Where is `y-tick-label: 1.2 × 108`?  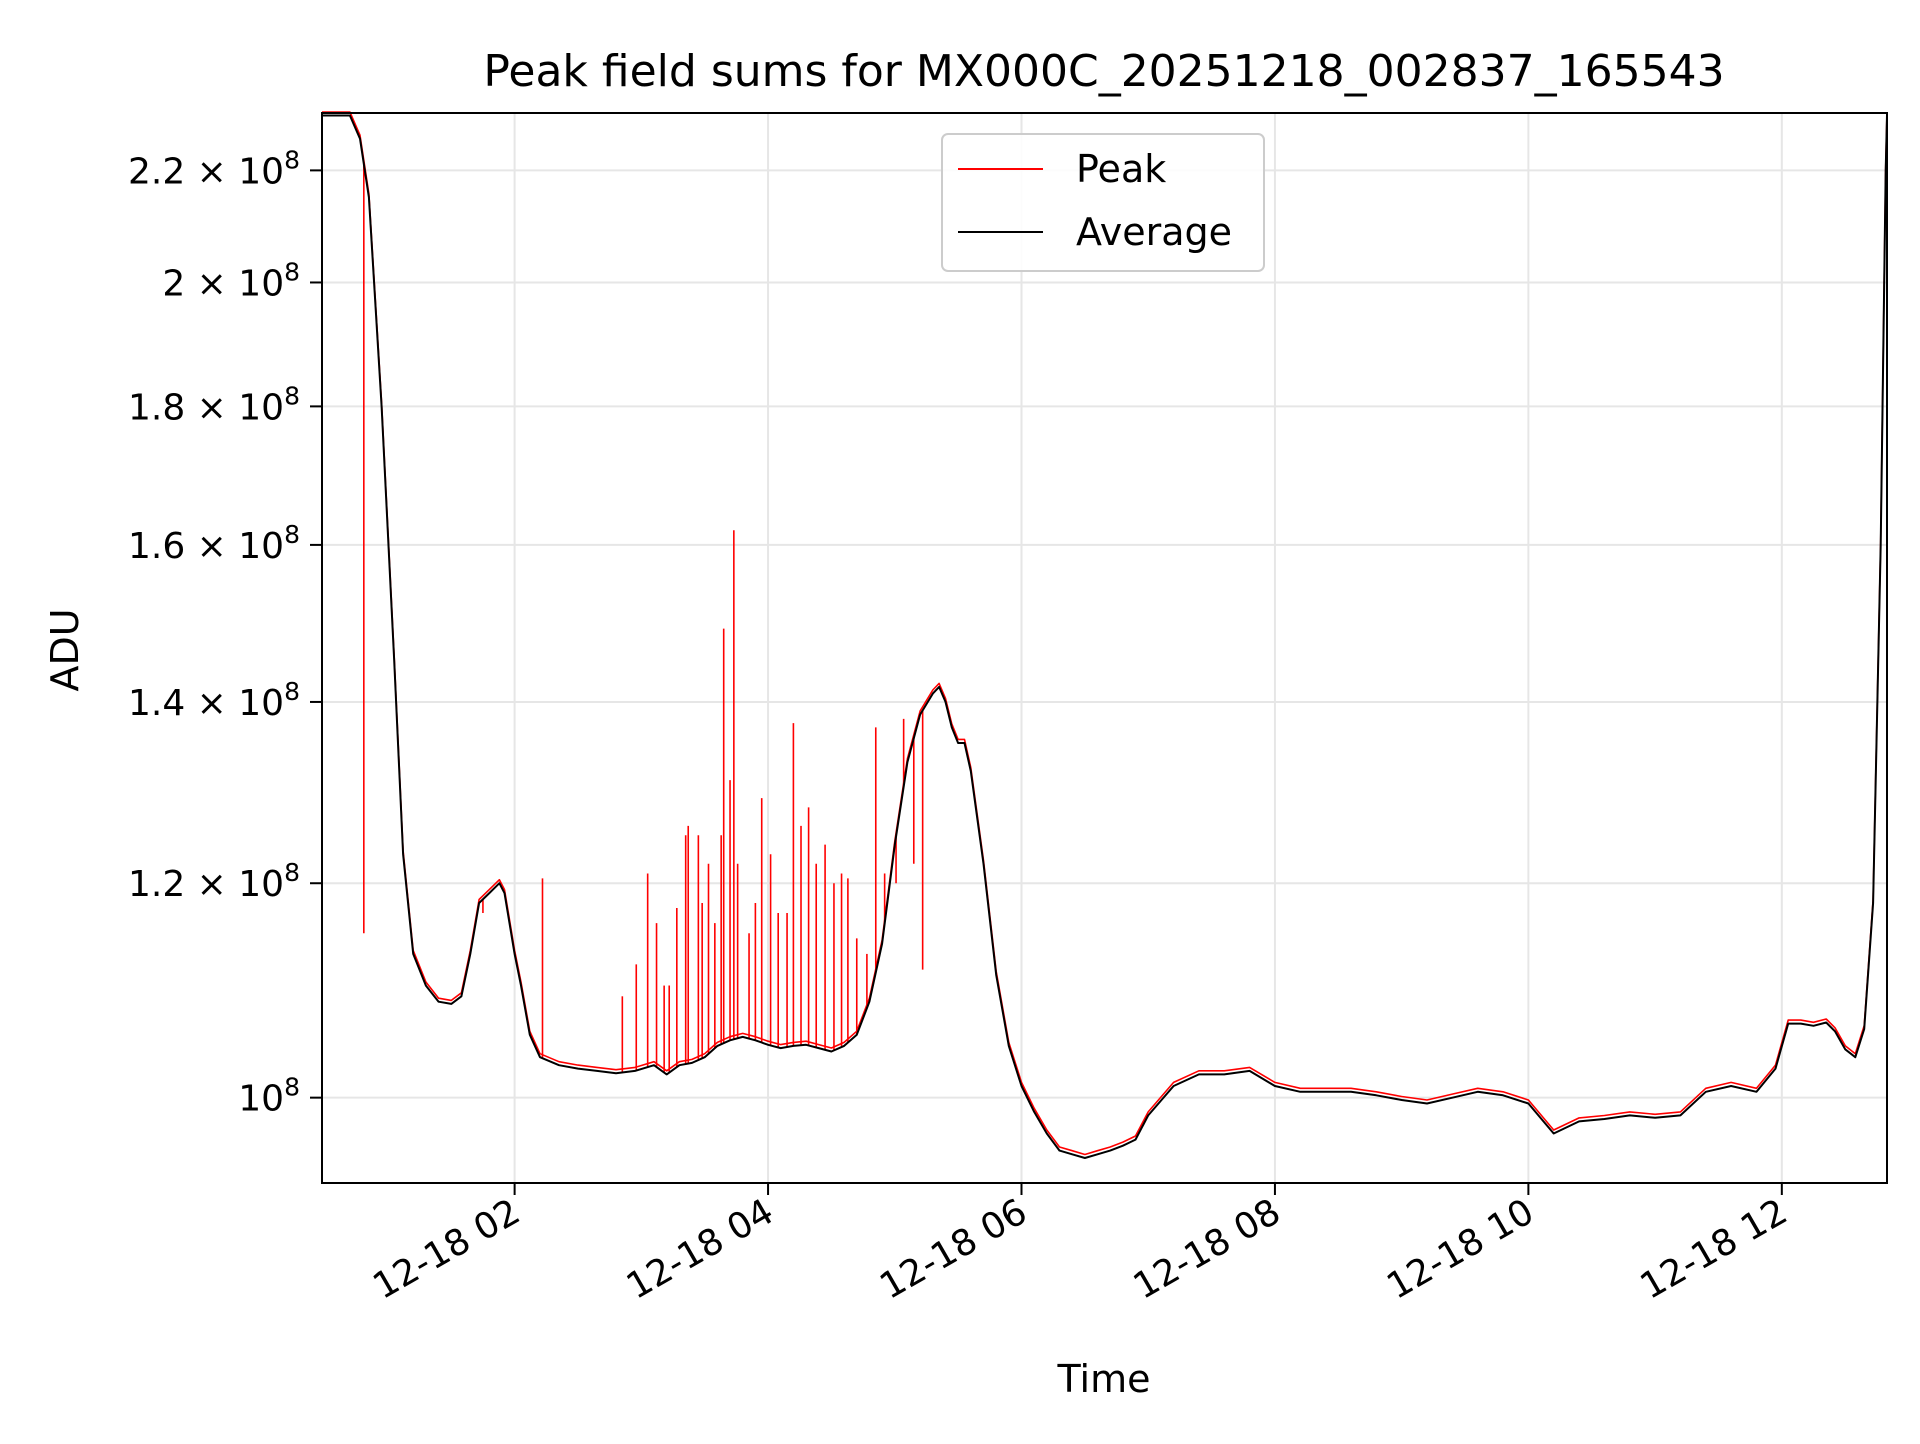 y-tick-label: 1.2 × 108 is located at coordinates (214, 881).